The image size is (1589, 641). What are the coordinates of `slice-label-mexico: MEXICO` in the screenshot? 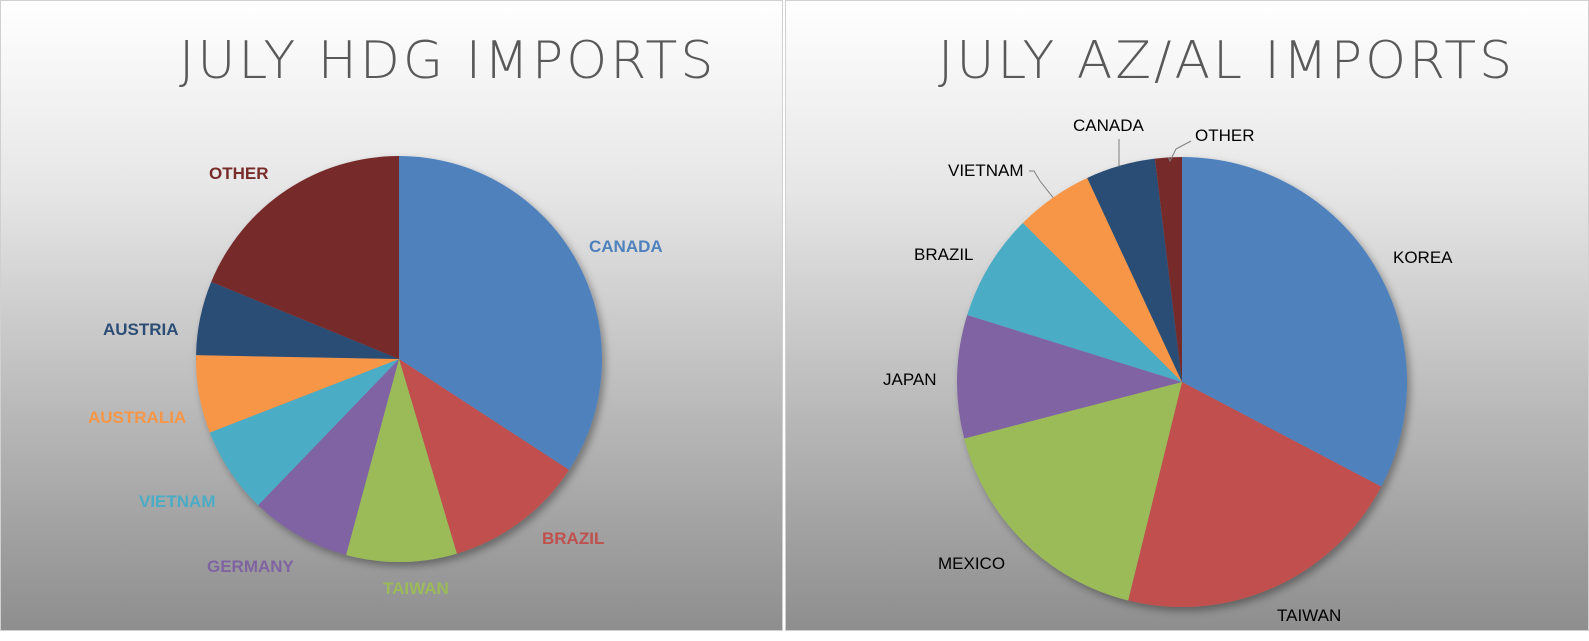 It's located at (971, 563).